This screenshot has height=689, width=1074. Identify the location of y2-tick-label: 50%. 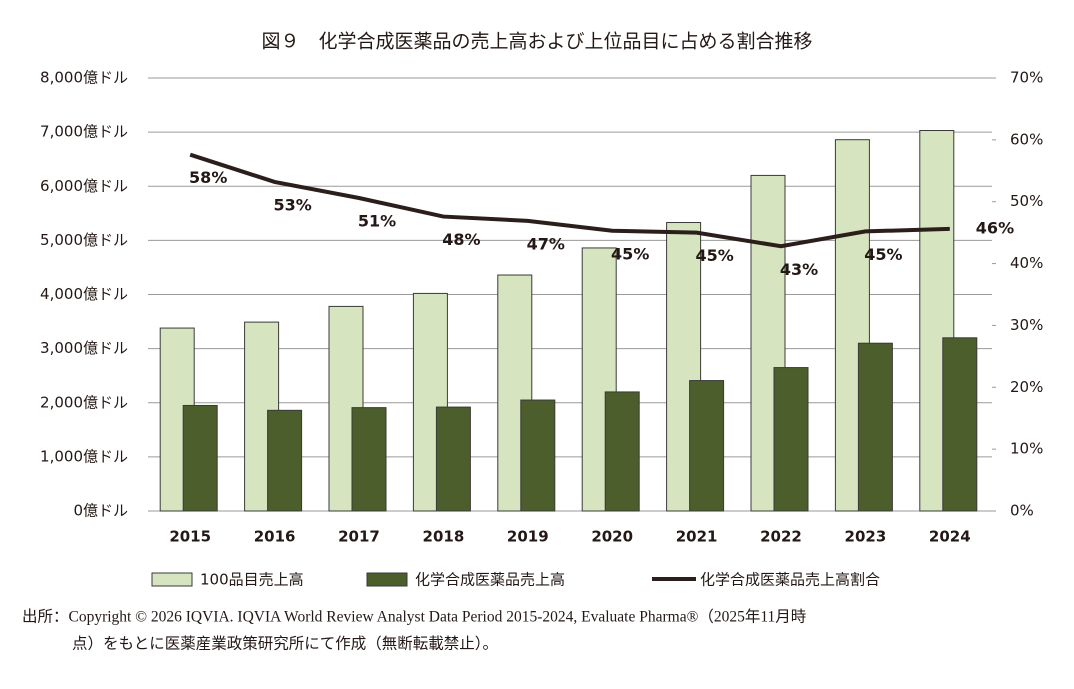
(1026, 201).